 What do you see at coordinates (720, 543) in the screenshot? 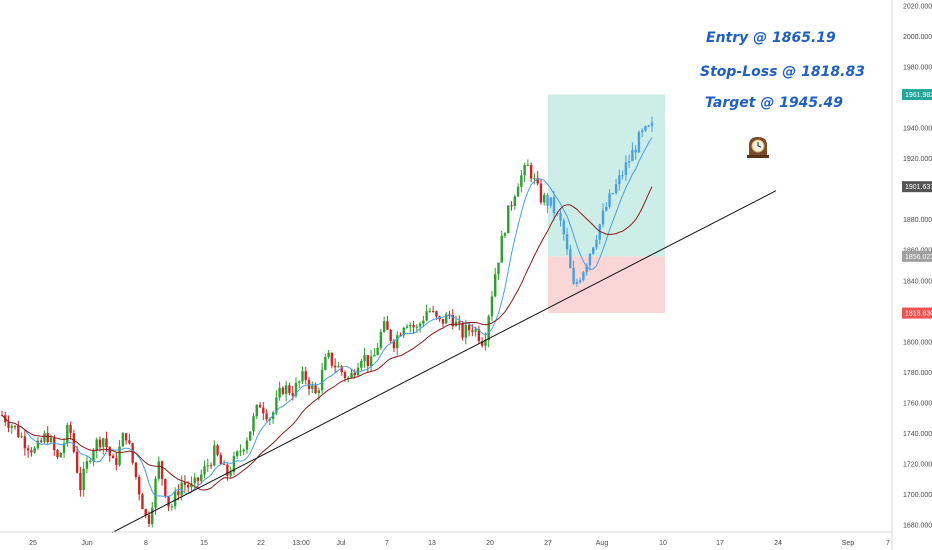
I see `x-tick-label: 17` at bounding box center [720, 543].